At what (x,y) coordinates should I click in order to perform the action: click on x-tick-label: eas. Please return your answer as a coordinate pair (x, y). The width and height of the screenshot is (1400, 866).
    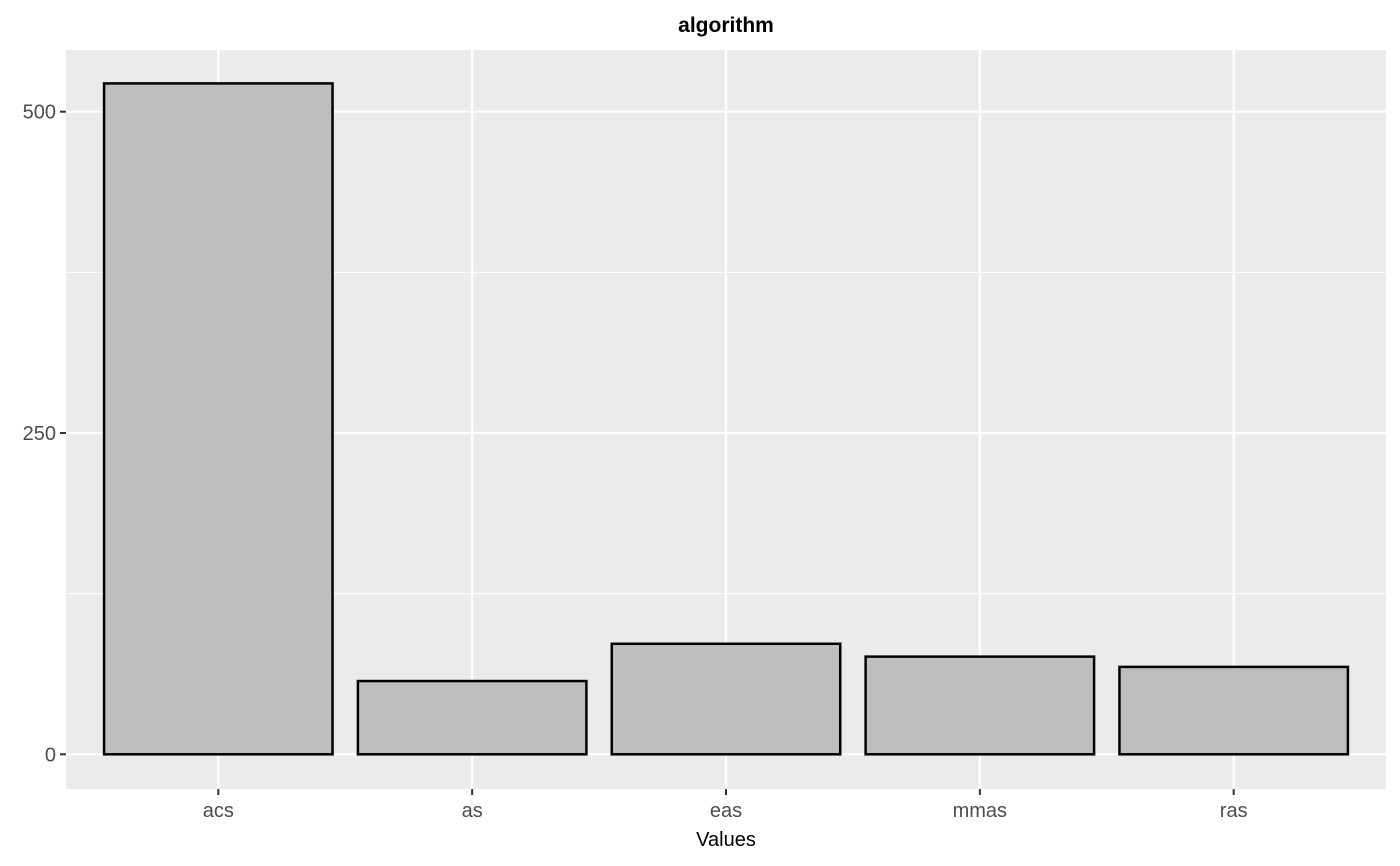
    Looking at the image, I should click on (726, 811).